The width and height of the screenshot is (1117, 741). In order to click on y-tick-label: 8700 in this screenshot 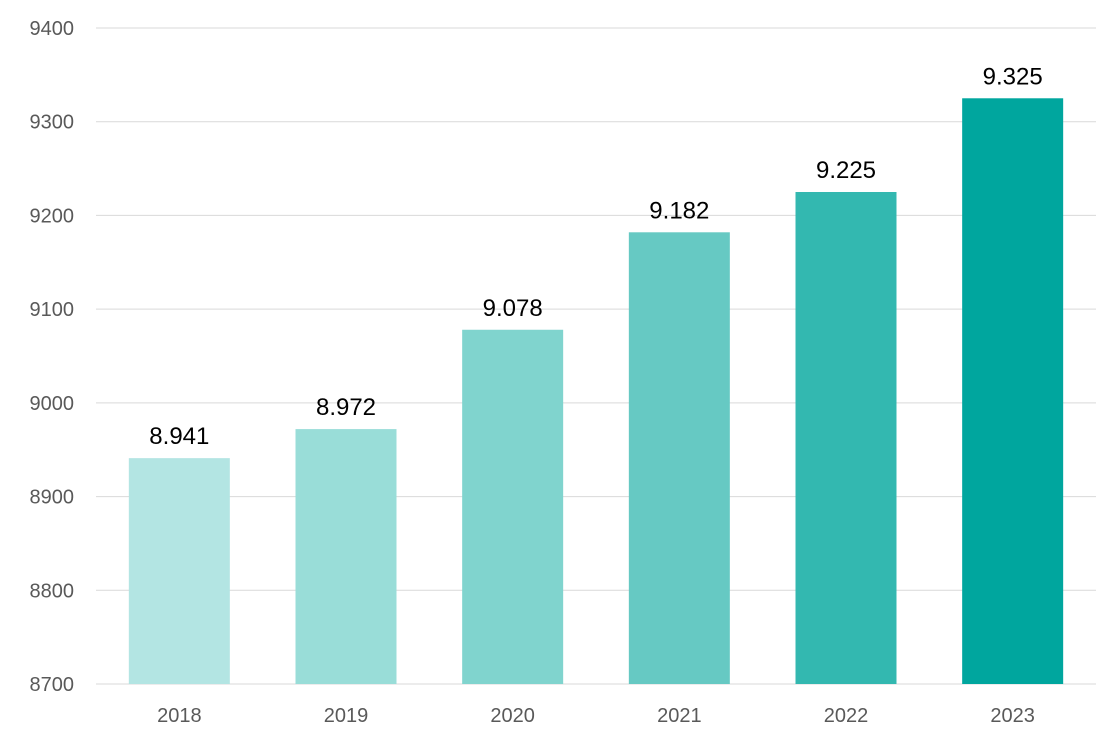, I will do `click(52, 685)`.